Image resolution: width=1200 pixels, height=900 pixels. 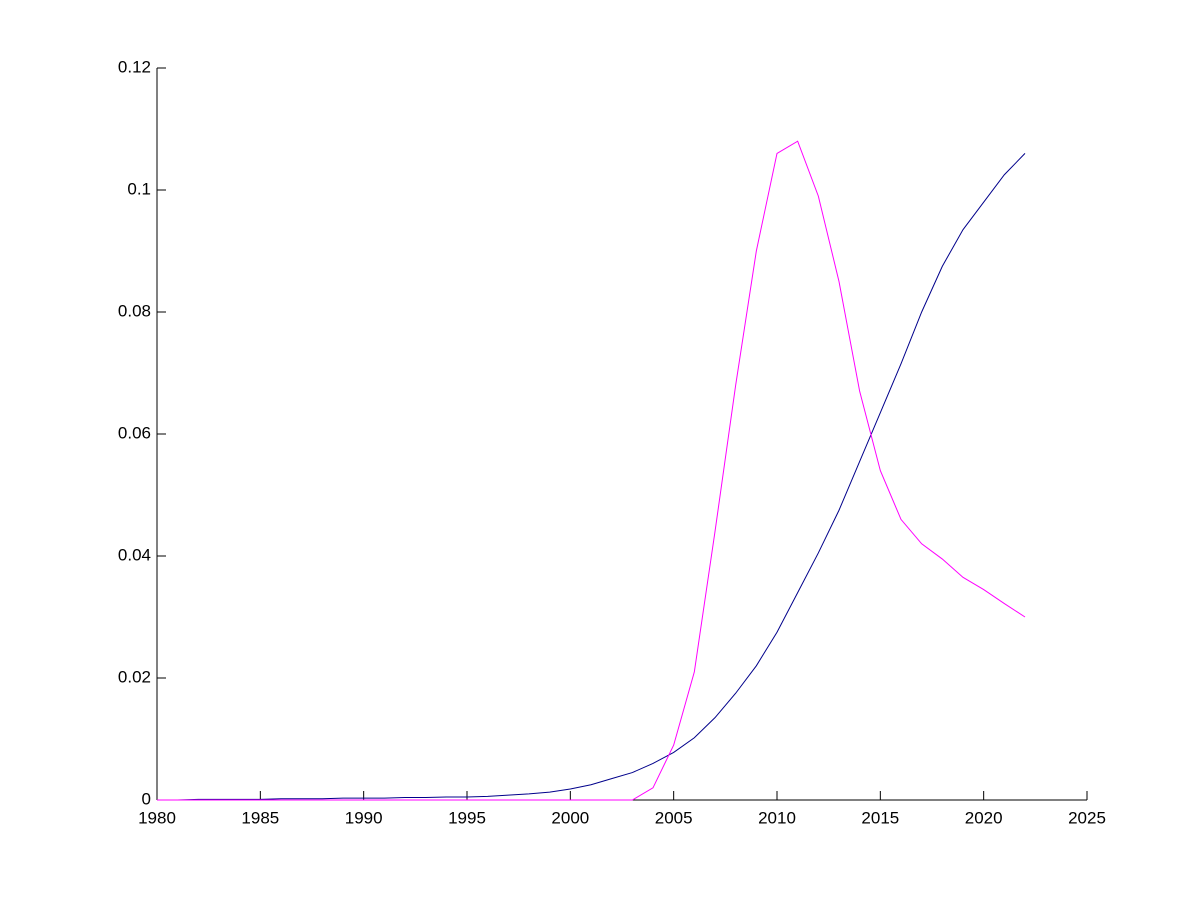 What do you see at coordinates (146, 798) in the screenshot?
I see `y-tick-label: 0` at bounding box center [146, 798].